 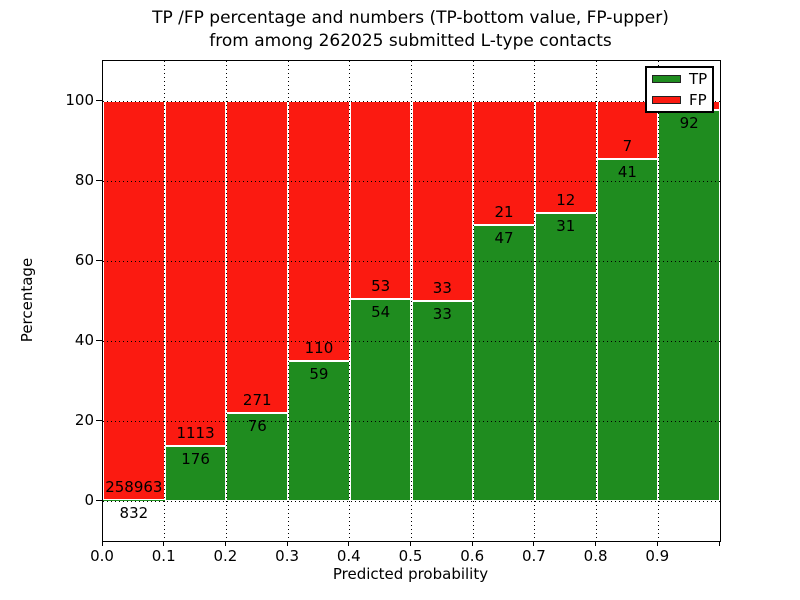 I want to click on tp-value-label: 92, so click(x=689, y=122).